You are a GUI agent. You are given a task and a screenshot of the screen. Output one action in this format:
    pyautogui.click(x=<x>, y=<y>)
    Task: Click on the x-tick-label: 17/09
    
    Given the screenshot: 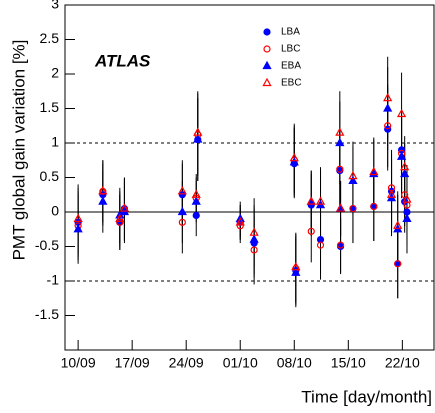 What is the action you would take?
    pyautogui.click(x=132, y=363)
    